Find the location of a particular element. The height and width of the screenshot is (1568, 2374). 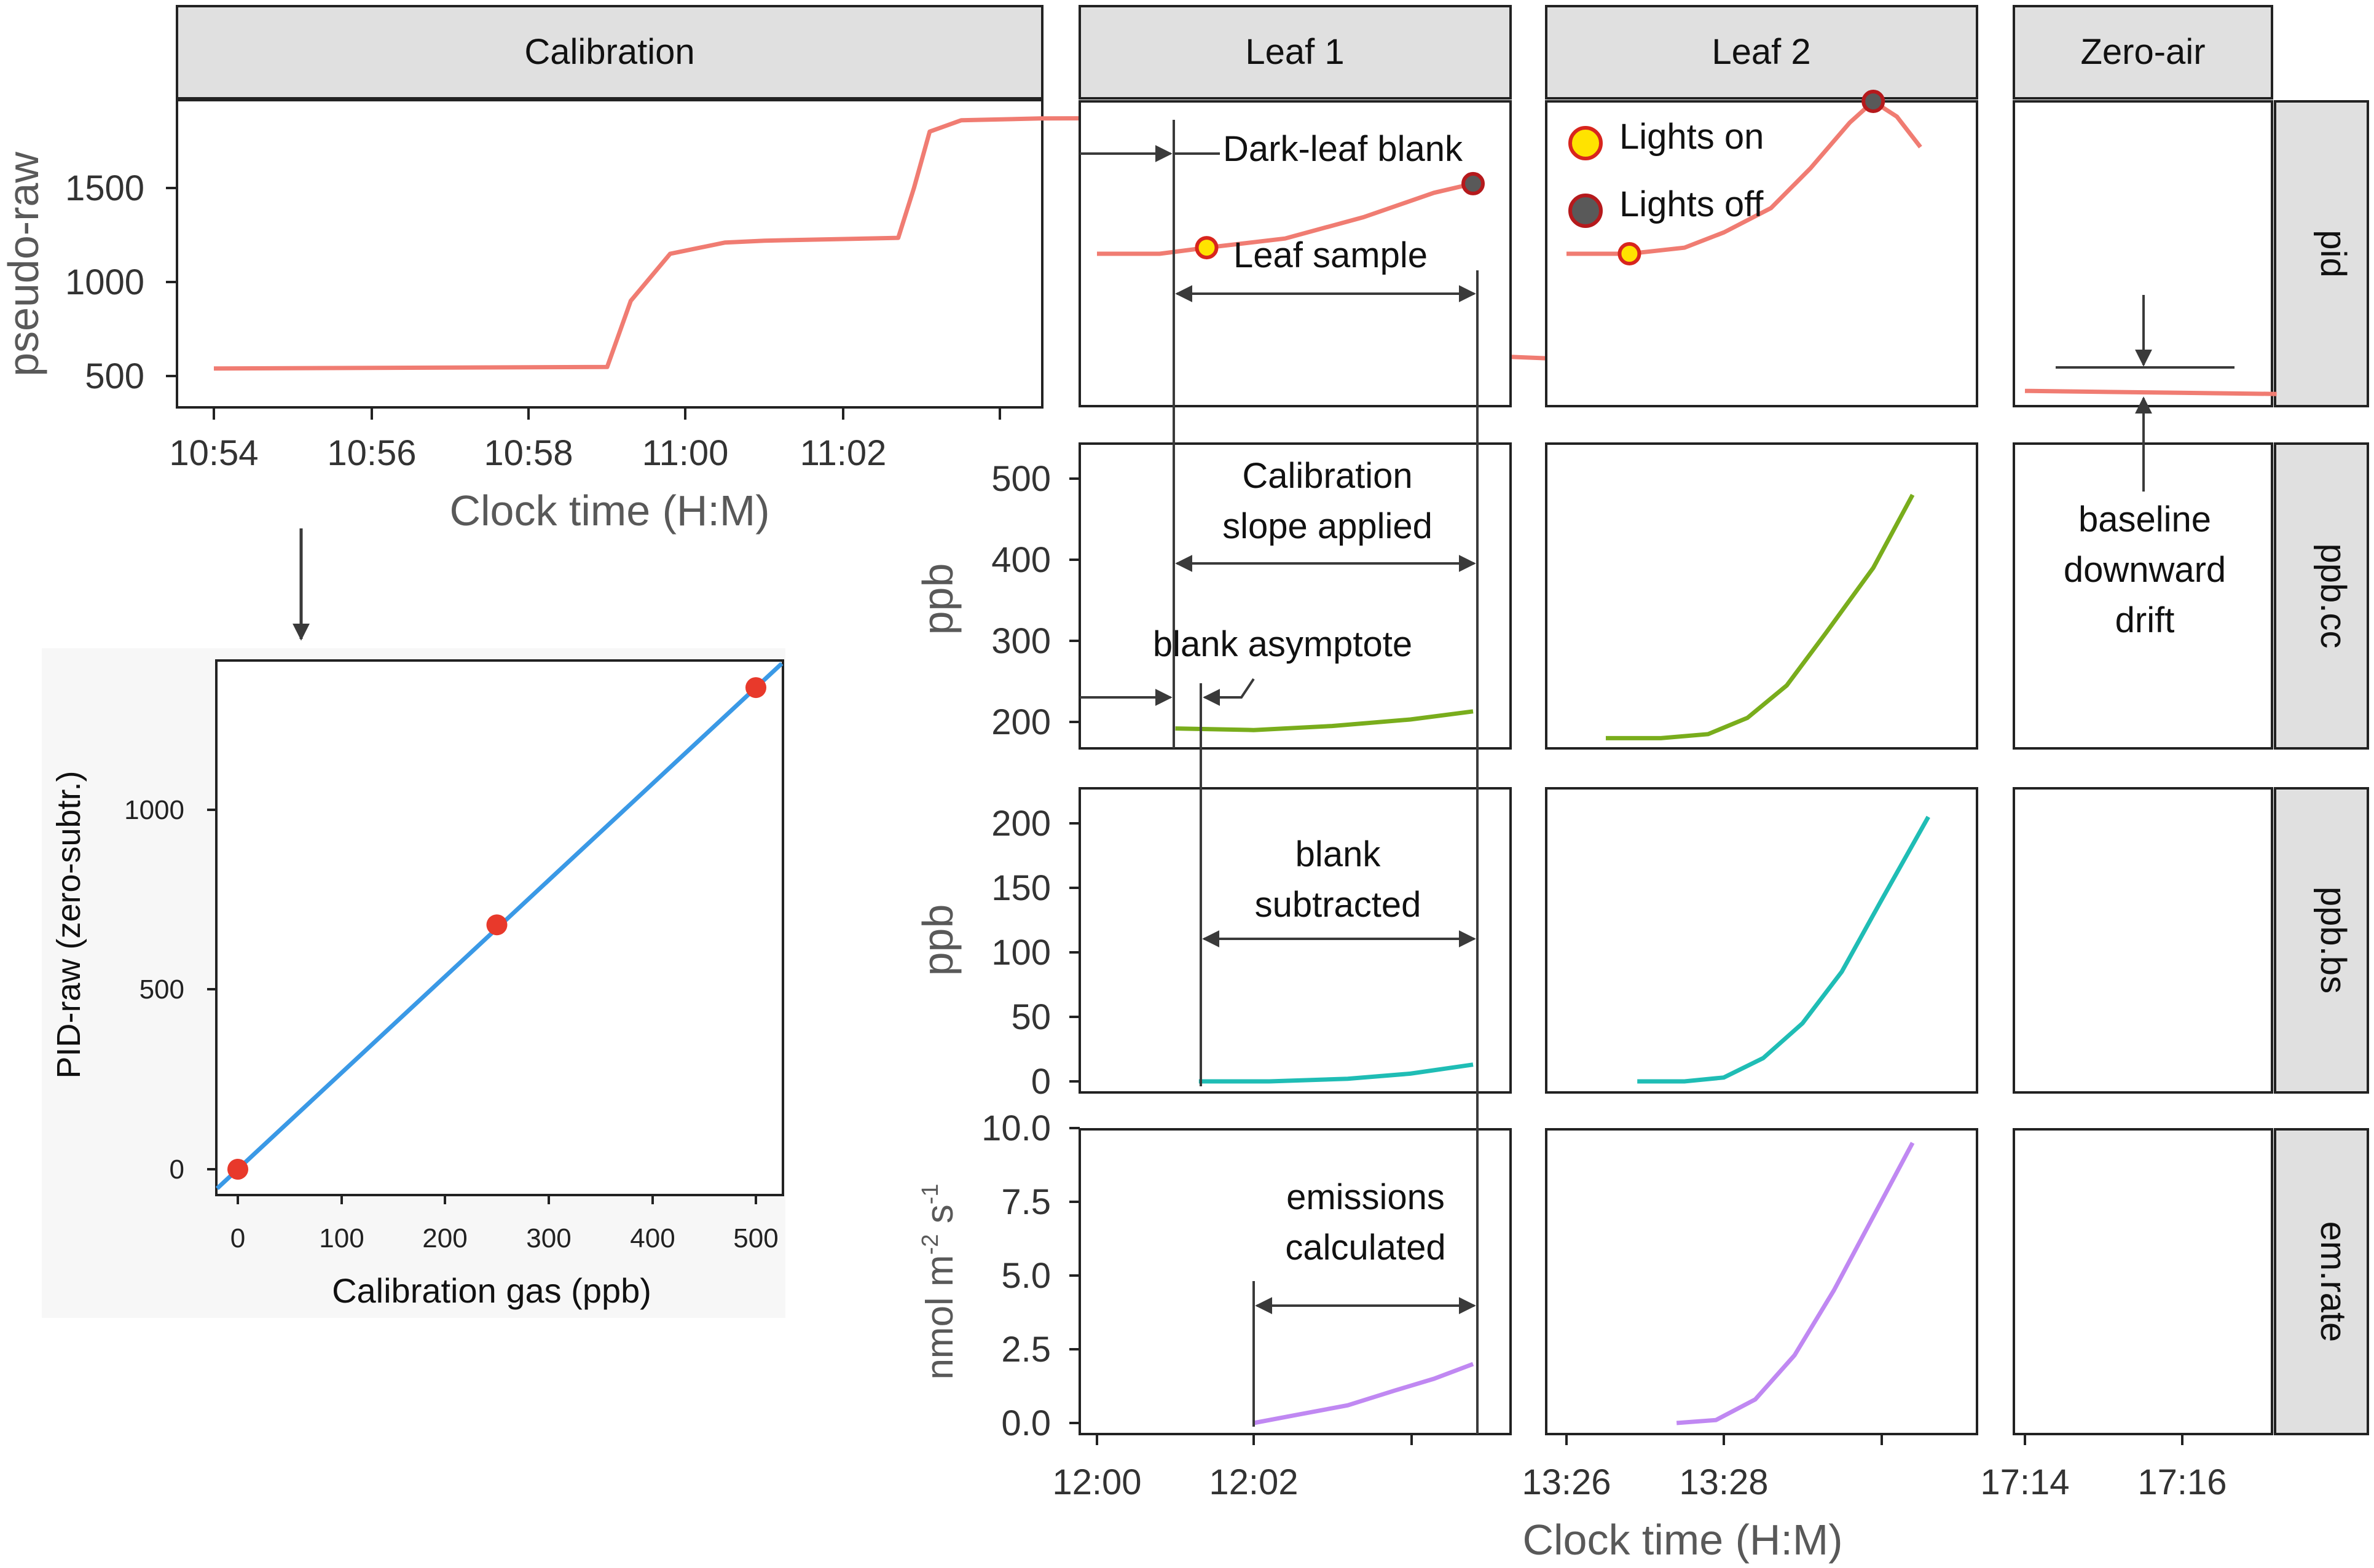

ppbcc-ytick-500: 500 is located at coordinates (1021, 479).